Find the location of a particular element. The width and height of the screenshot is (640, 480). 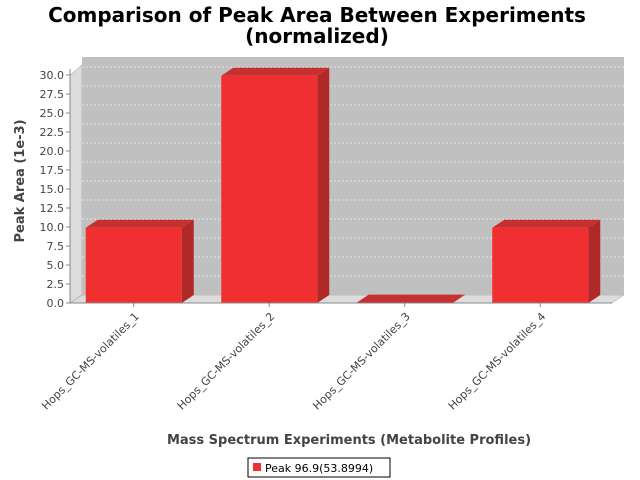

y-tick-label: 27.5 is located at coordinates (52, 94).